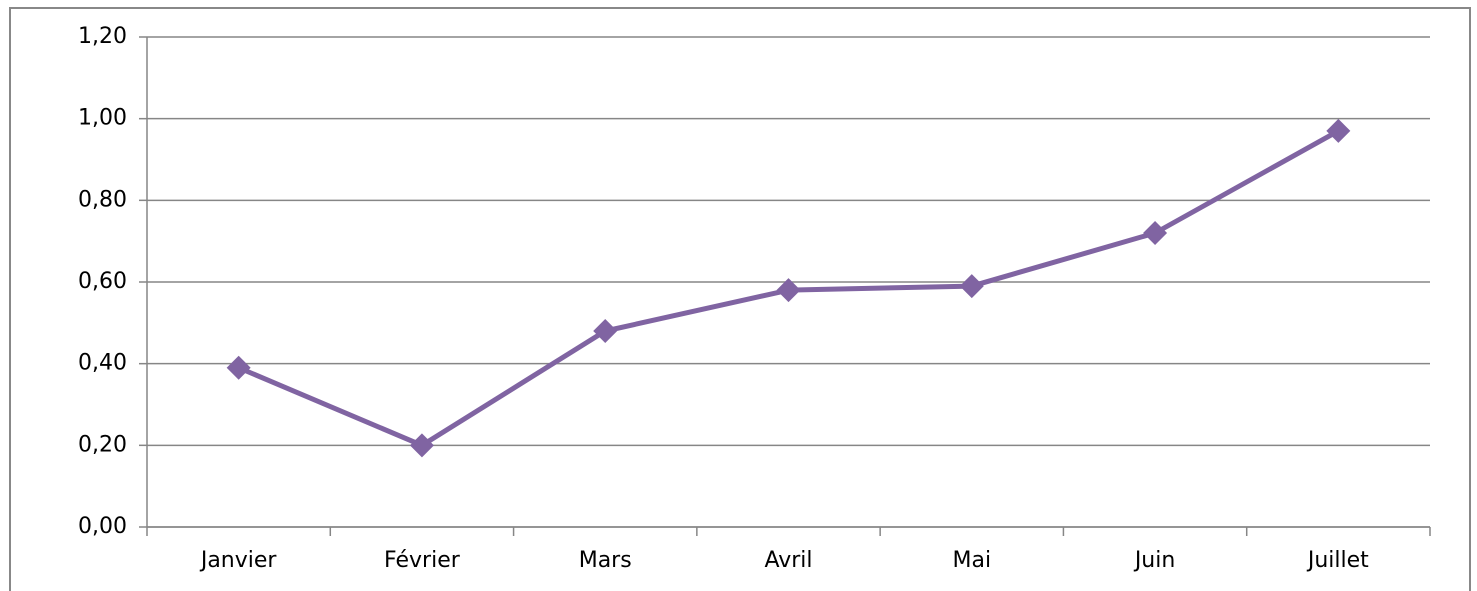 The height and width of the screenshot is (591, 1477). I want to click on x-tick-label: Mars, so click(605, 560).